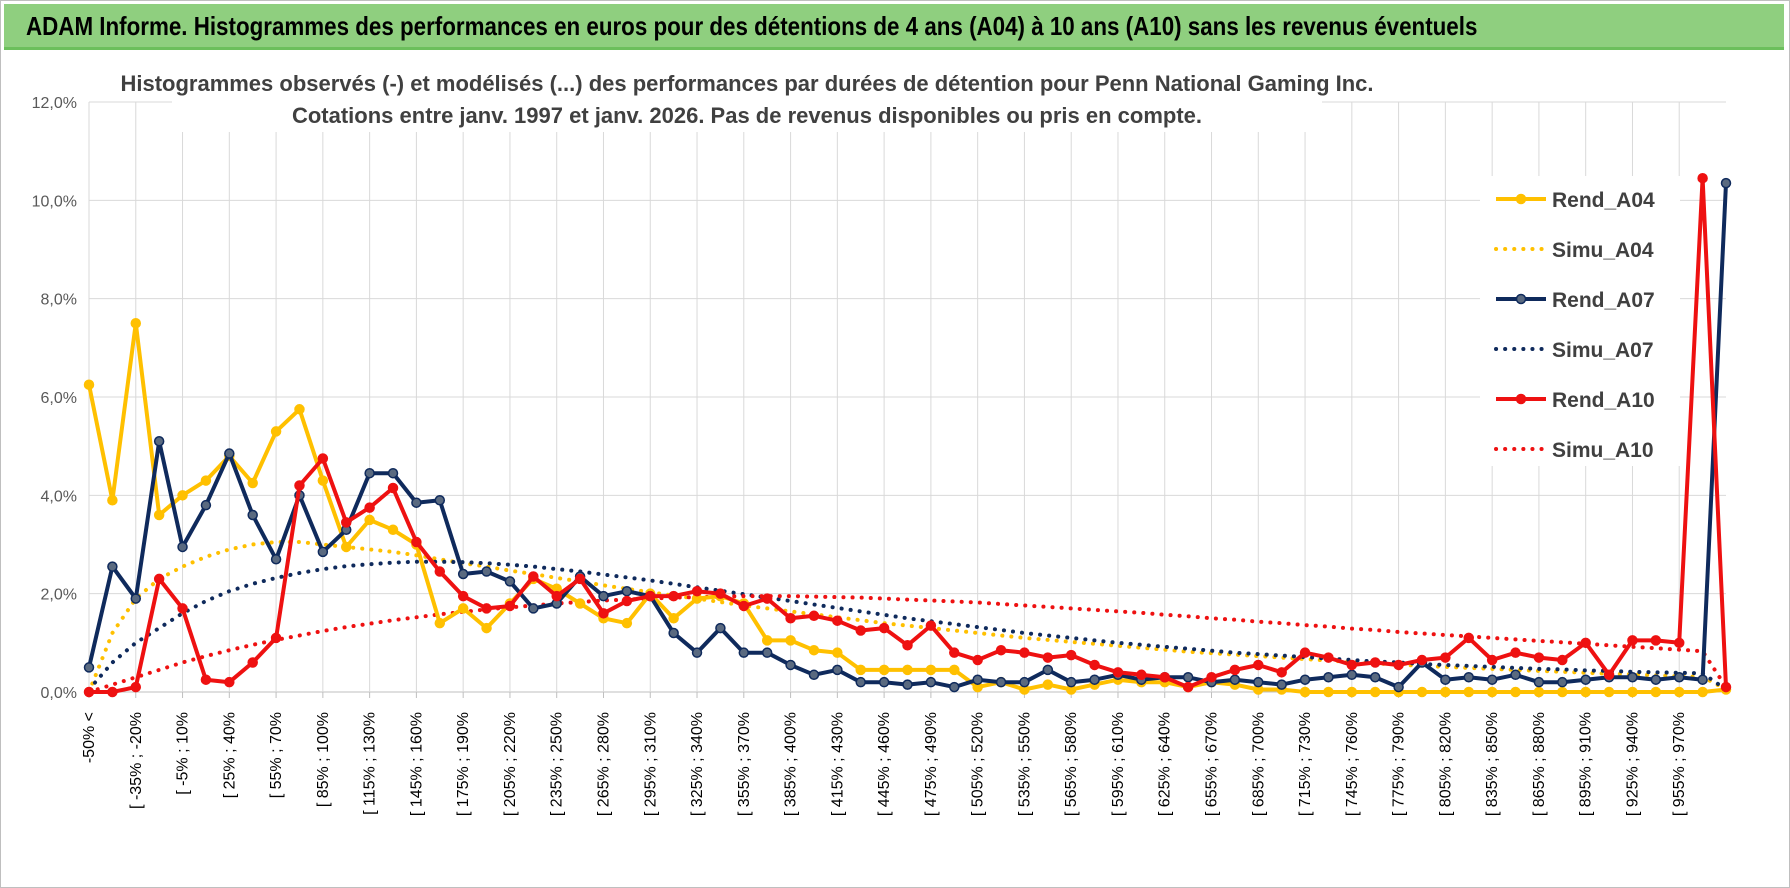 The height and width of the screenshot is (888, 1790). Describe the element at coordinates (1305, 764) in the screenshot. I see `x-tick-label: [ 715% ; 730%` at that location.